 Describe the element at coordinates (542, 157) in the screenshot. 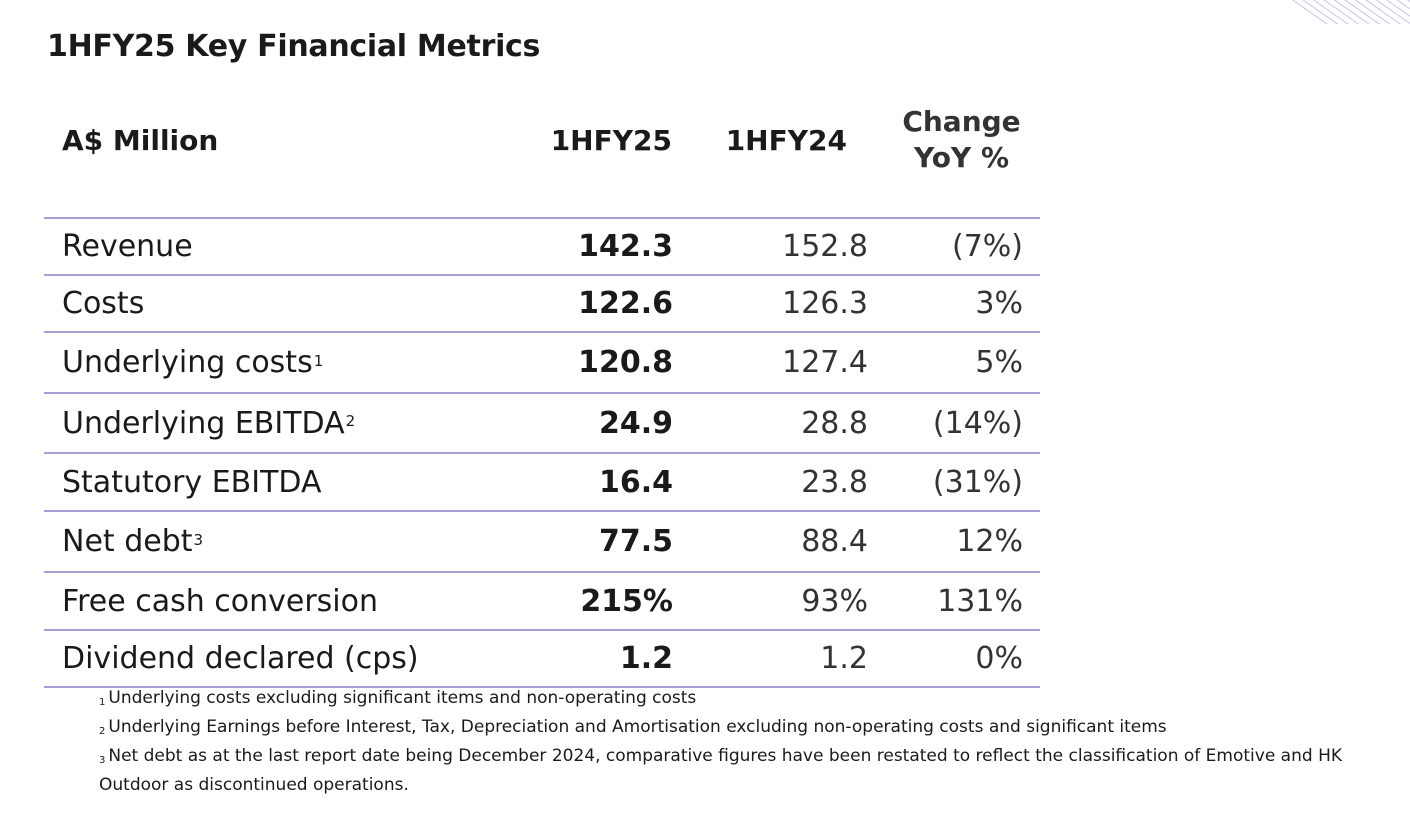

I see `table-header-row: A$ Million 1HFY25 1HFY24 Change YoY %` at that location.